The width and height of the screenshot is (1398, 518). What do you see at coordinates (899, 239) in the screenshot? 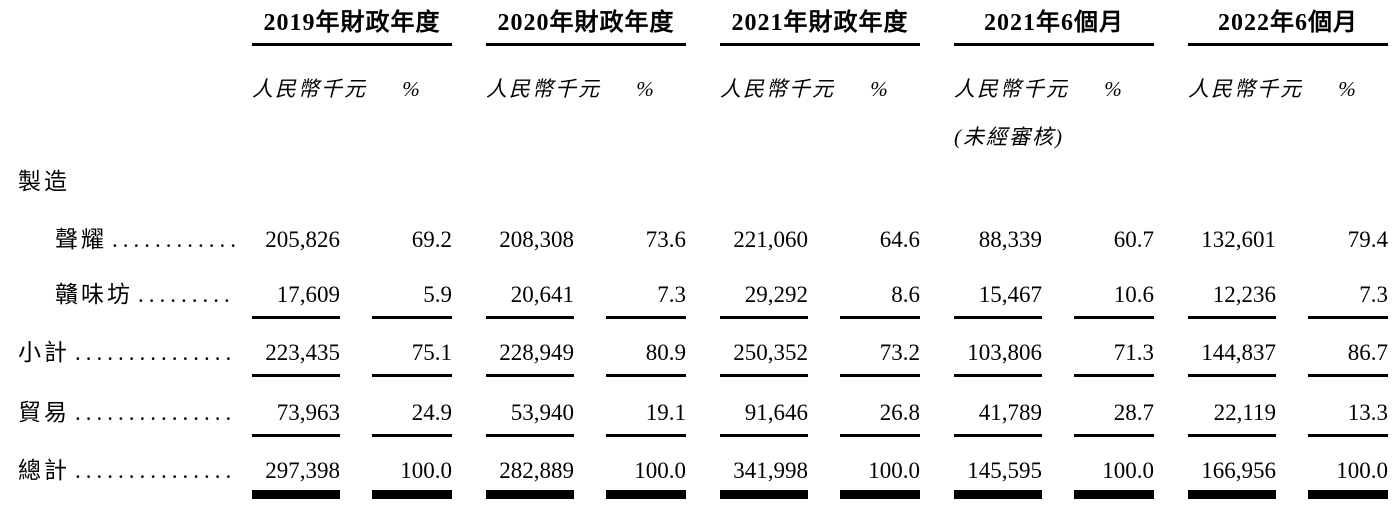
I see `pct-cell: 64.6` at bounding box center [899, 239].